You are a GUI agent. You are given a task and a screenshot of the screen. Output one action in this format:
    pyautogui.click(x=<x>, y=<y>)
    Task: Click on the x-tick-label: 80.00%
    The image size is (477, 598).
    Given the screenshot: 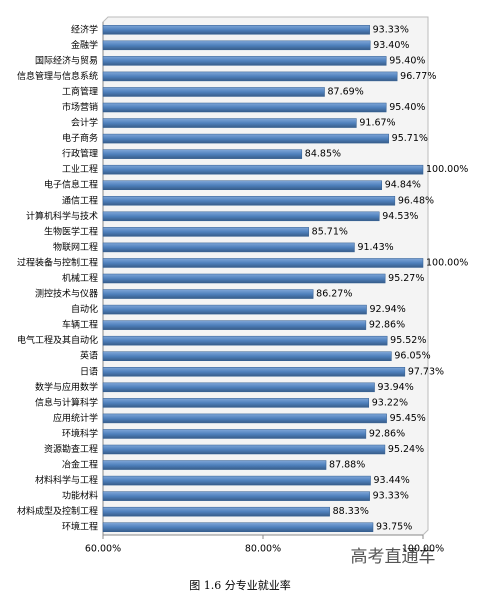 What is the action you would take?
    pyautogui.click(x=263, y=549)
    